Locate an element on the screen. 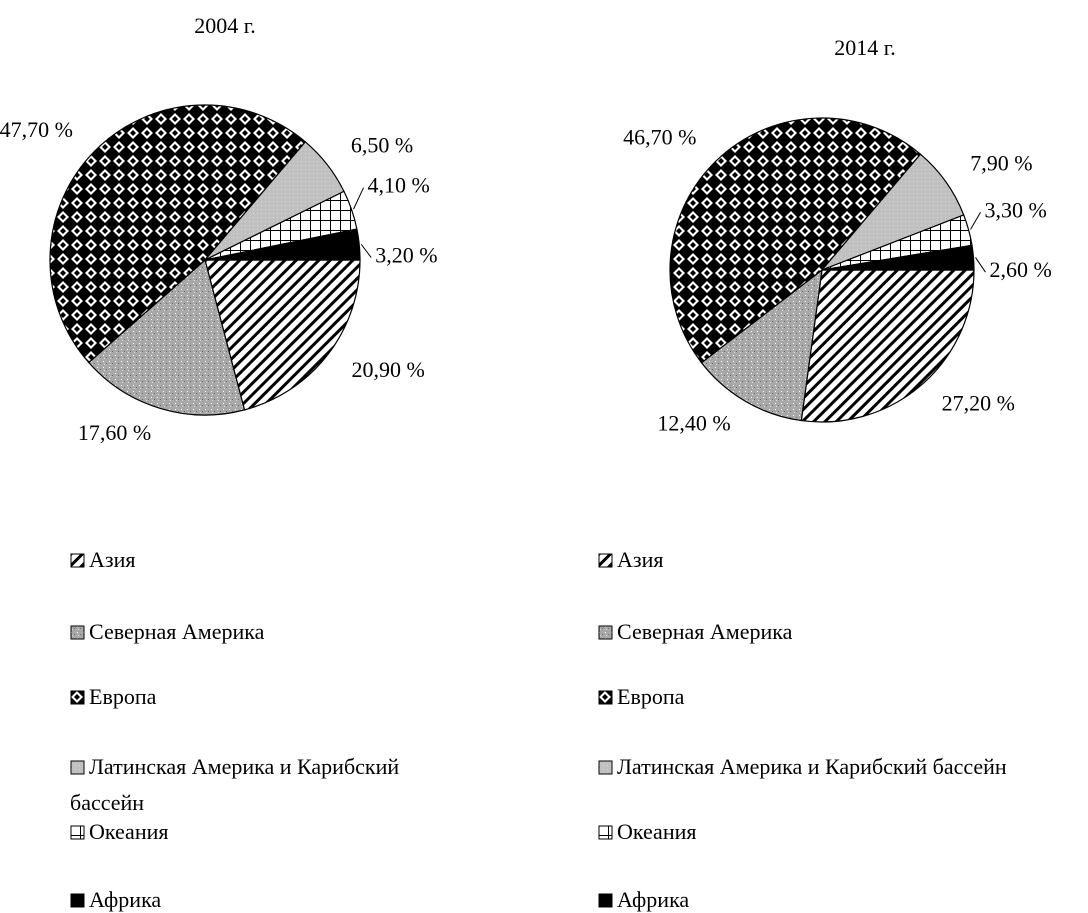 The height and width of the screenshot is (913, 1088). chart-title: 2014 г. is located at coordinates (865, 47).